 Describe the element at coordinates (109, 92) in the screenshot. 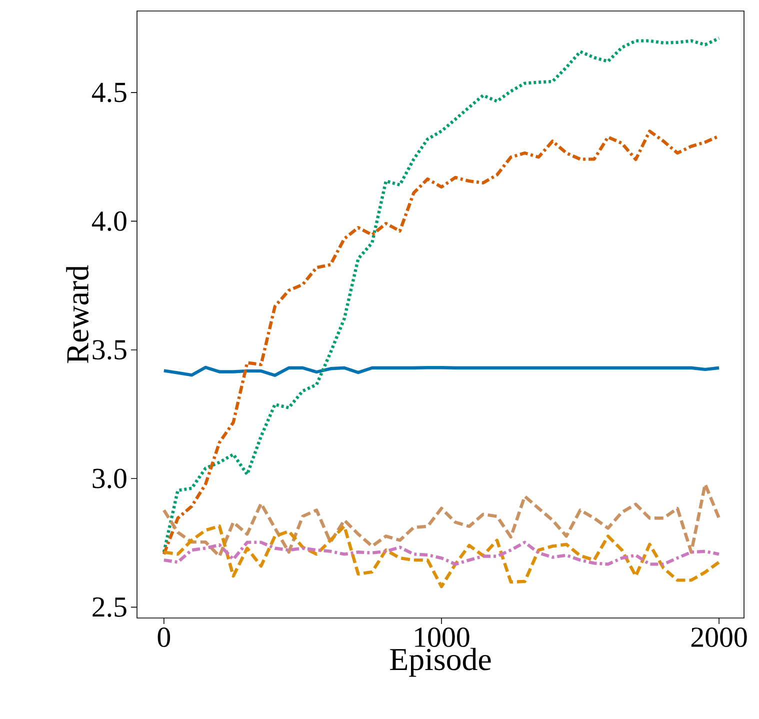

I see `y-tick-label: 4.5` at that location.